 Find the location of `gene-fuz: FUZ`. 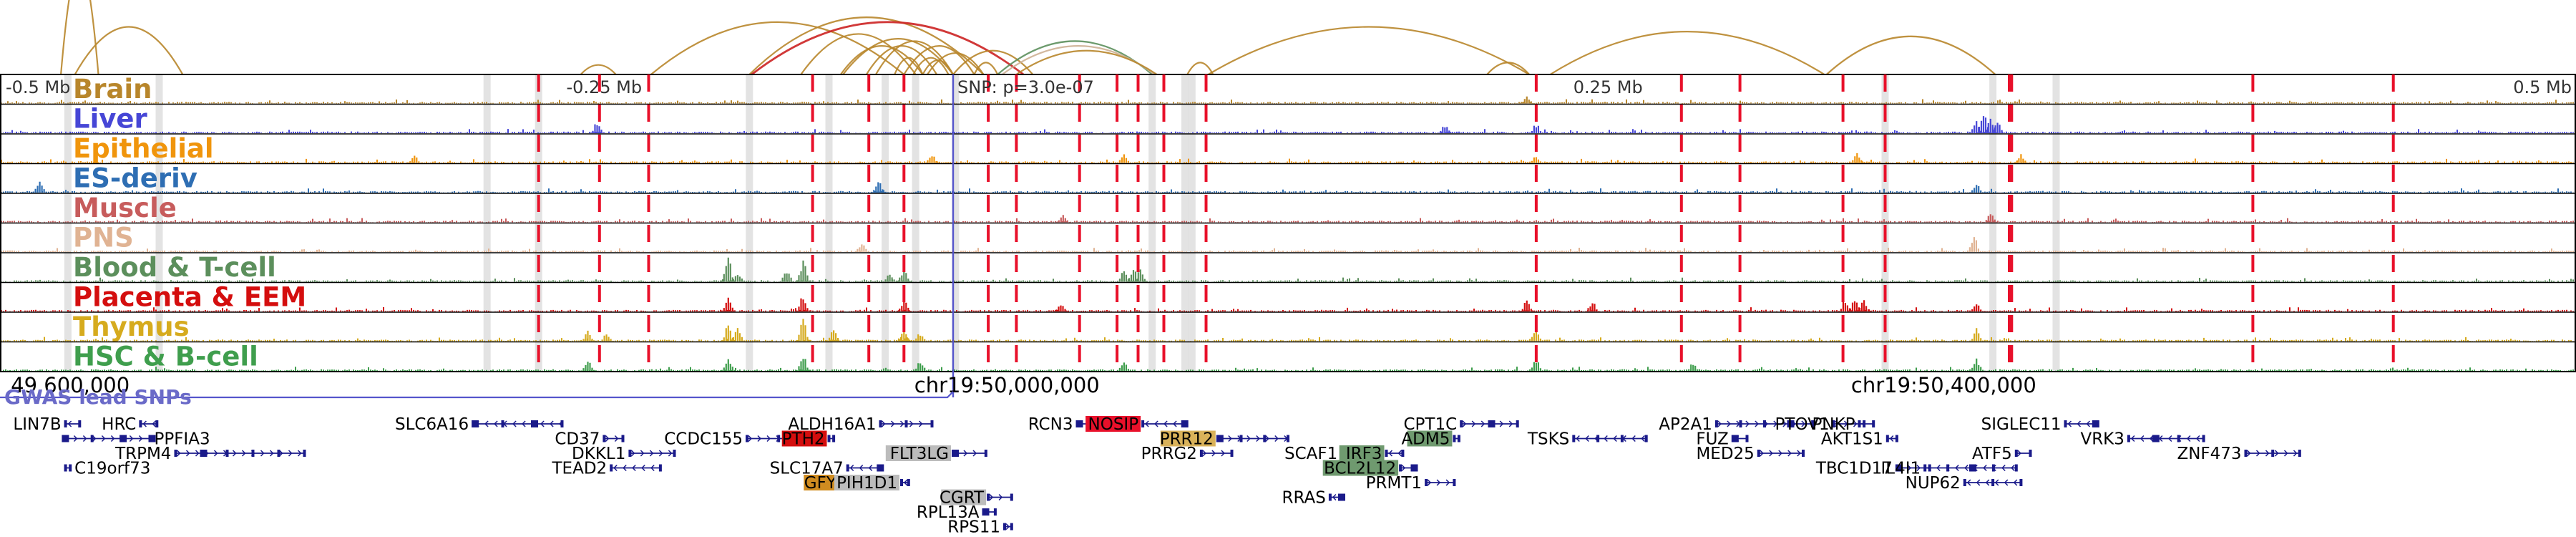

gene-fuz: FUZ is located at coordinates (1722, 439).